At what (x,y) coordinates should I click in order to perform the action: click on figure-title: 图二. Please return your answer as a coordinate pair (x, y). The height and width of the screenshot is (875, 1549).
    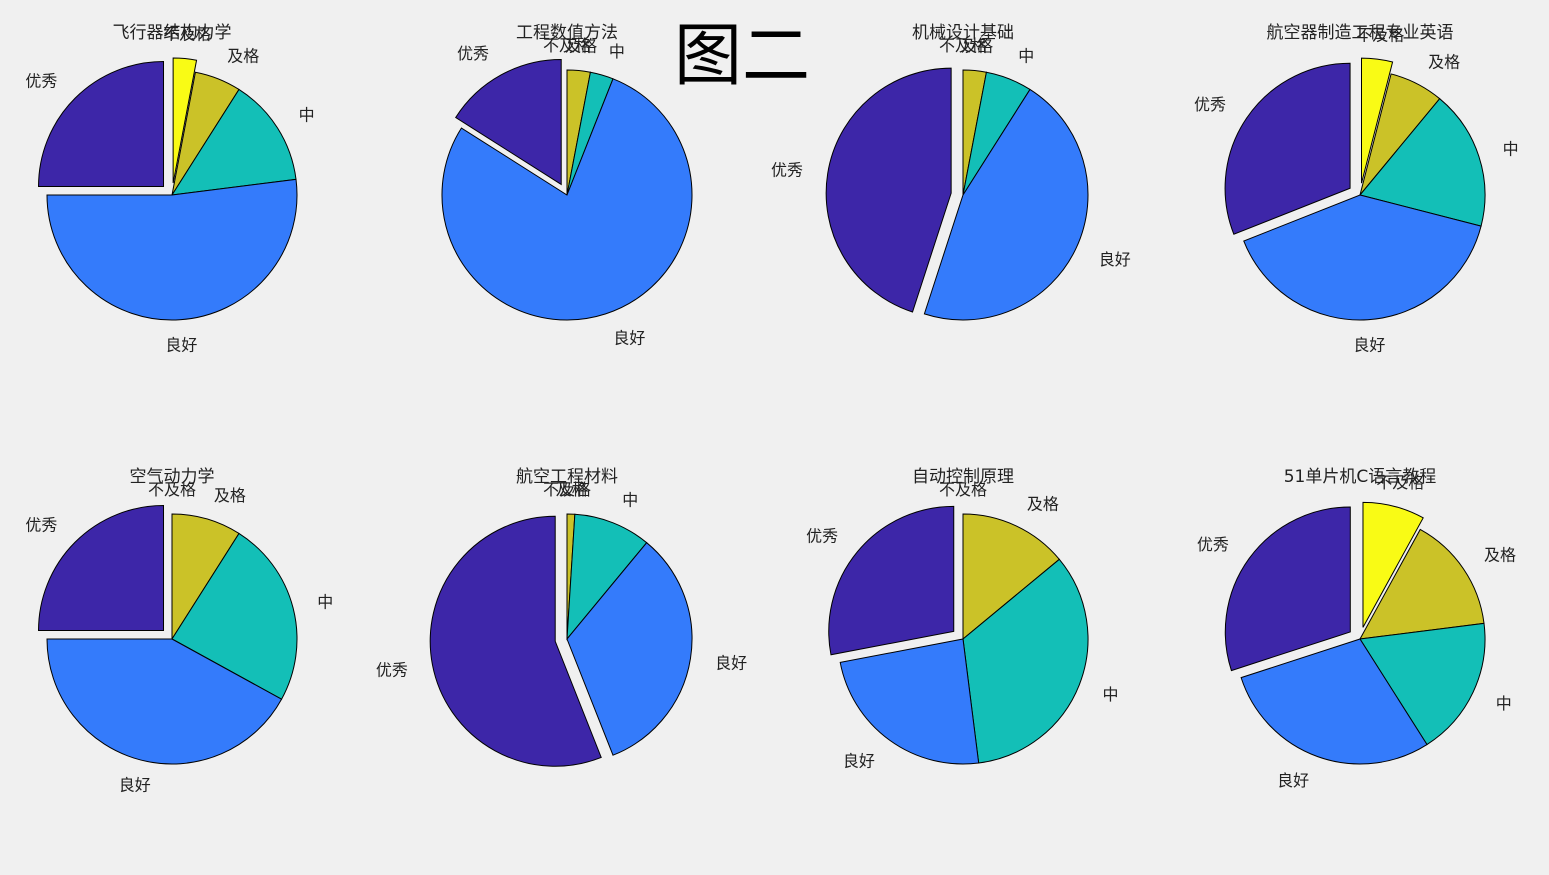
    Looking at the image, I should click on (742, 56).